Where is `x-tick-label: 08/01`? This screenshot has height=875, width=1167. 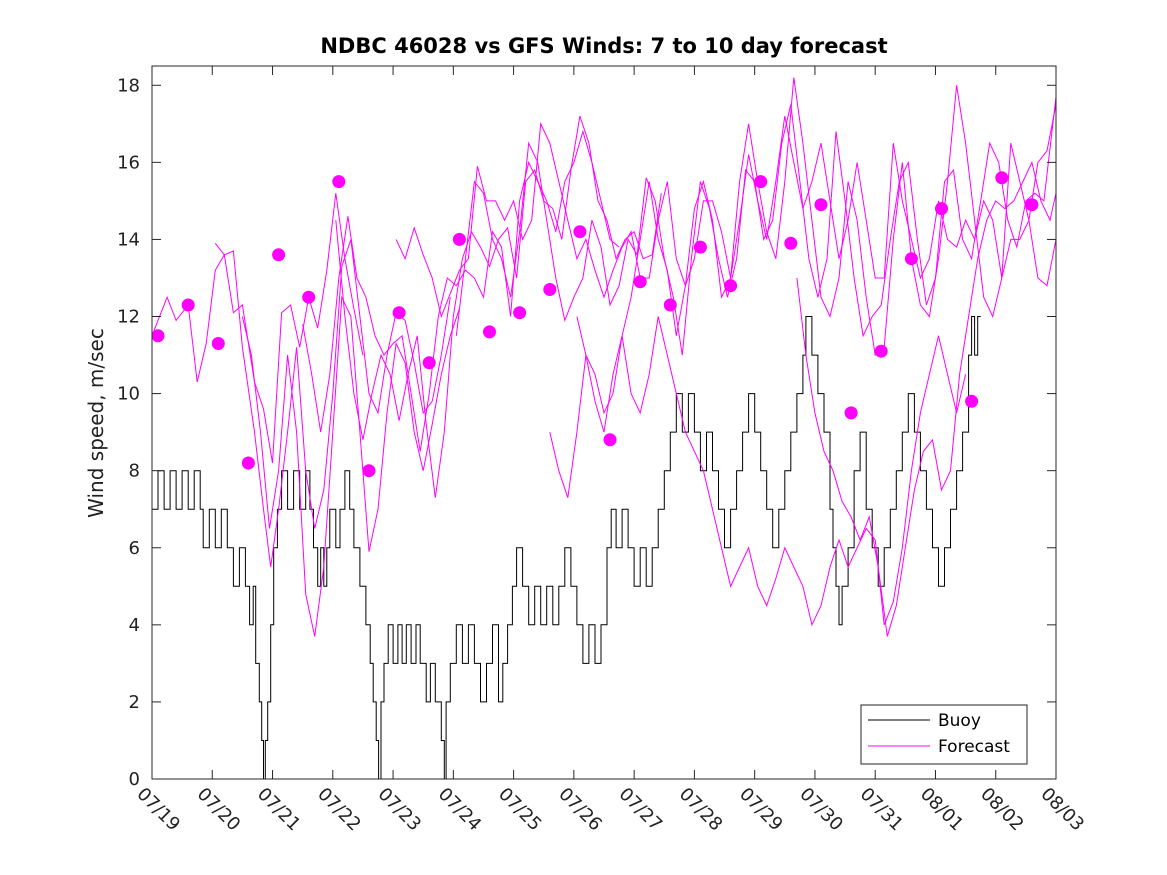 x-tick-label: 08/01 is located at coordinates (942, 810).